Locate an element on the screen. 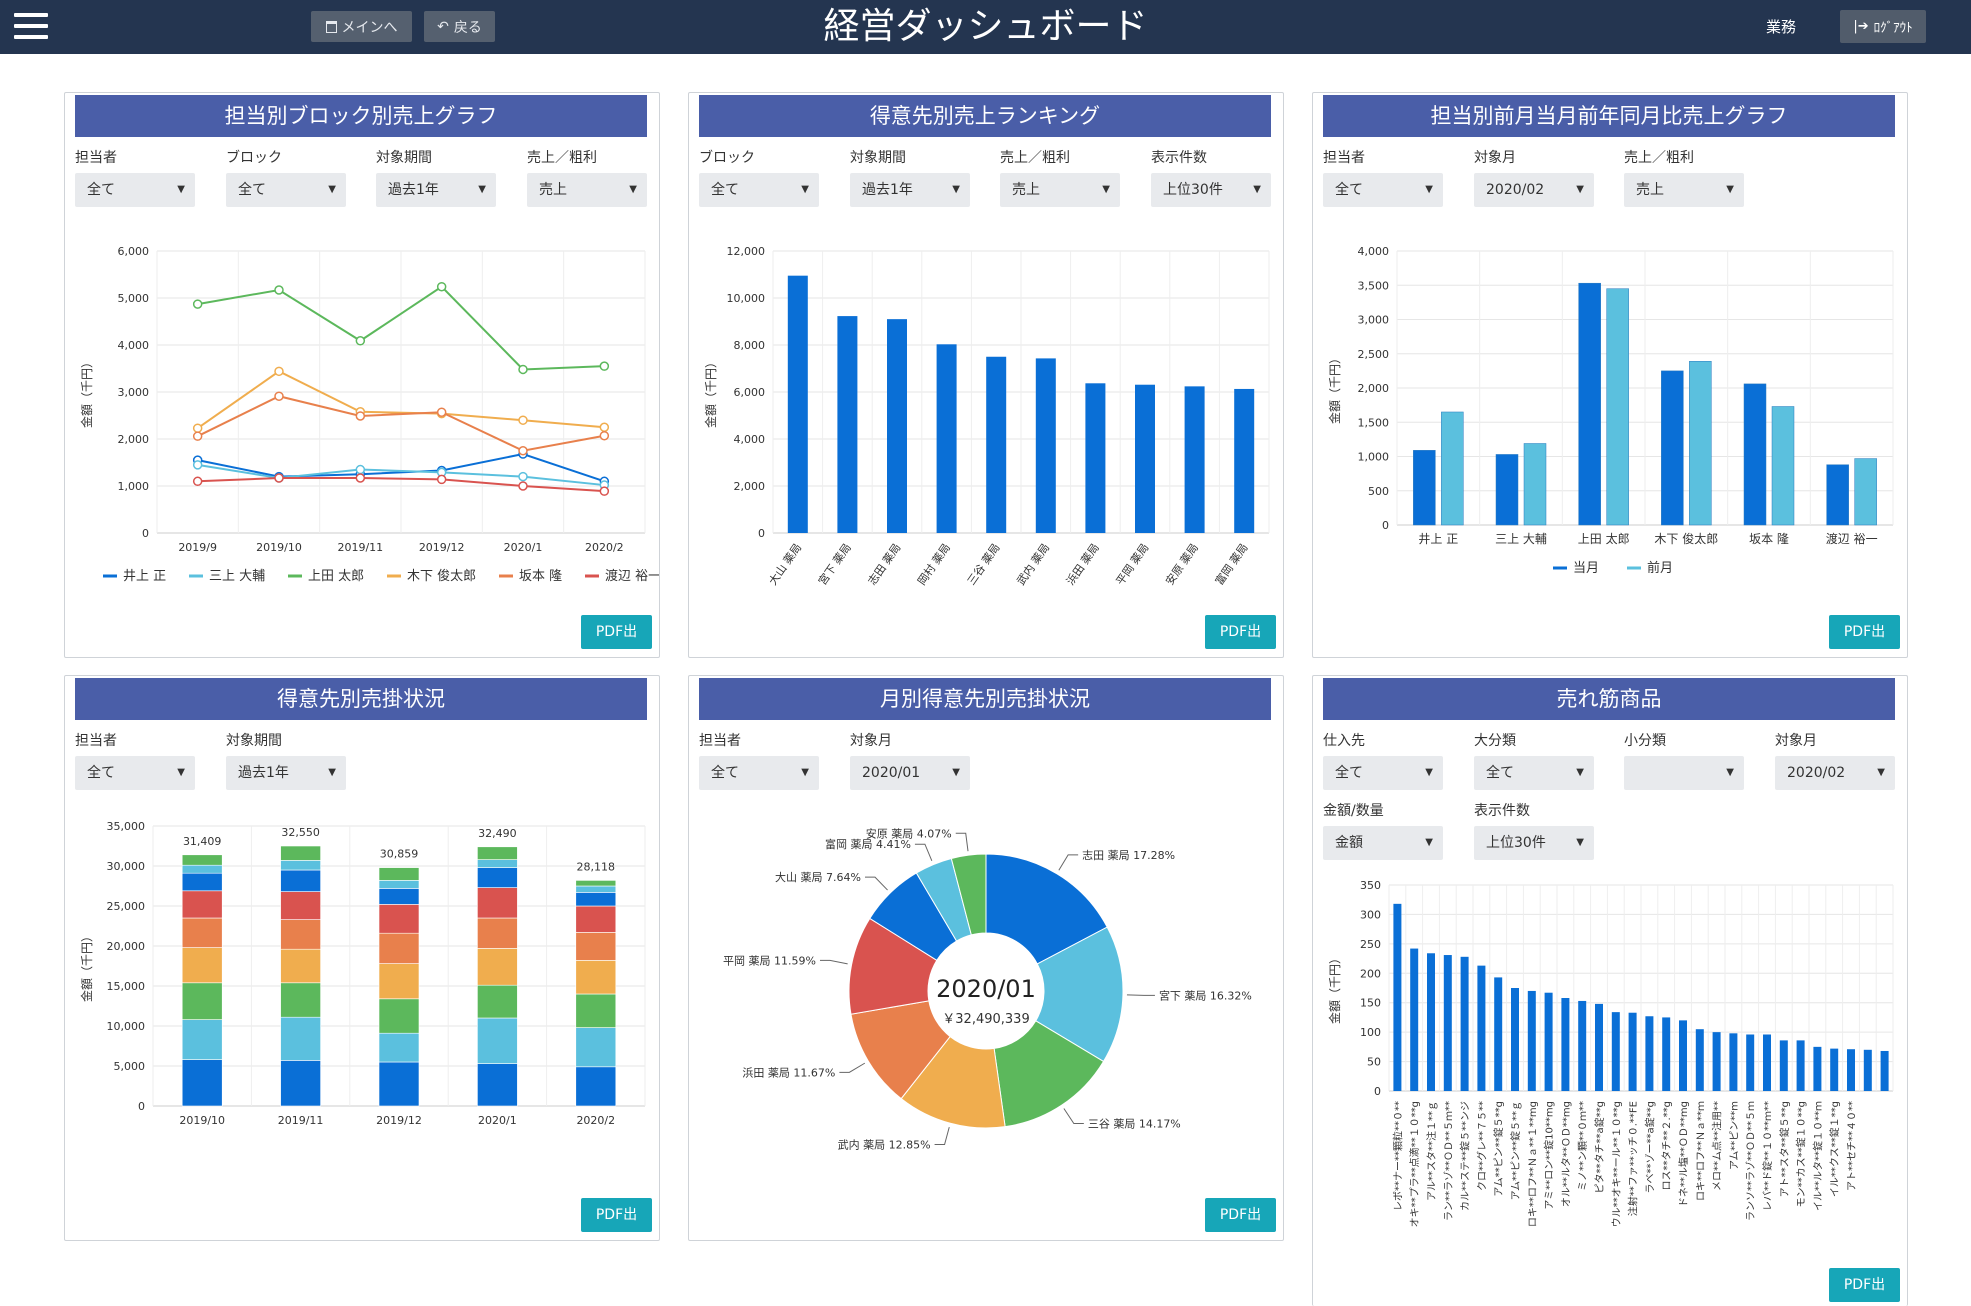 The width and height of the screenshot is (1971, 1306). legend-label: 木下 俊太郎 is located at coordinates (441, 576).